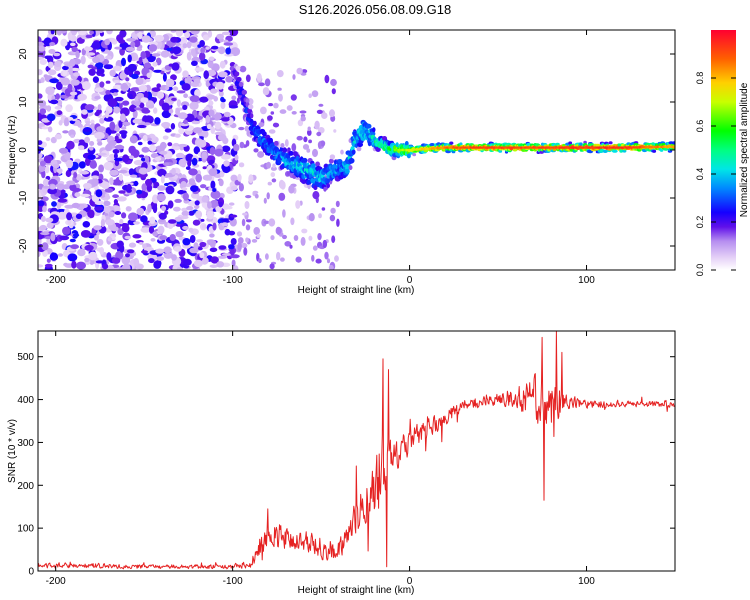 This screenshot has width=750, height=600. Describe the element at coordinates (25, 443) in the screenshot. I see `snr-y-tick-label: 300` at that location.